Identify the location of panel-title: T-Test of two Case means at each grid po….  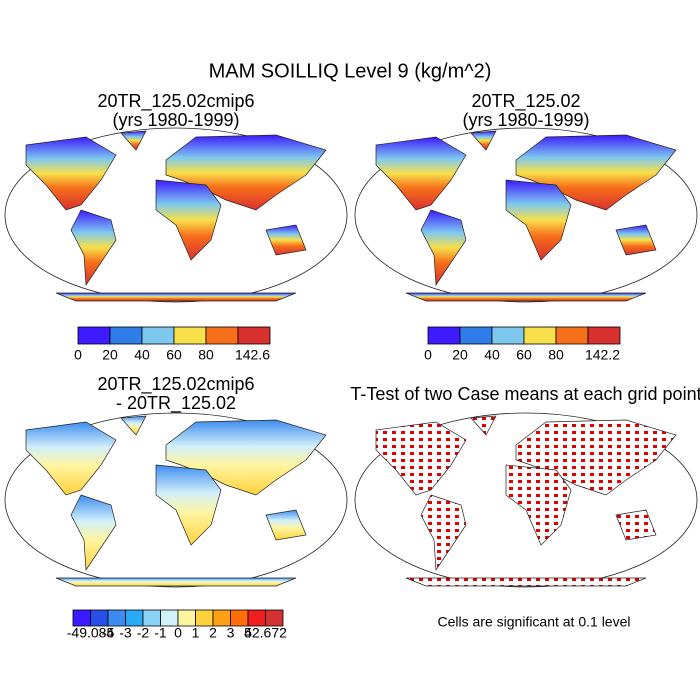
(525, 394).